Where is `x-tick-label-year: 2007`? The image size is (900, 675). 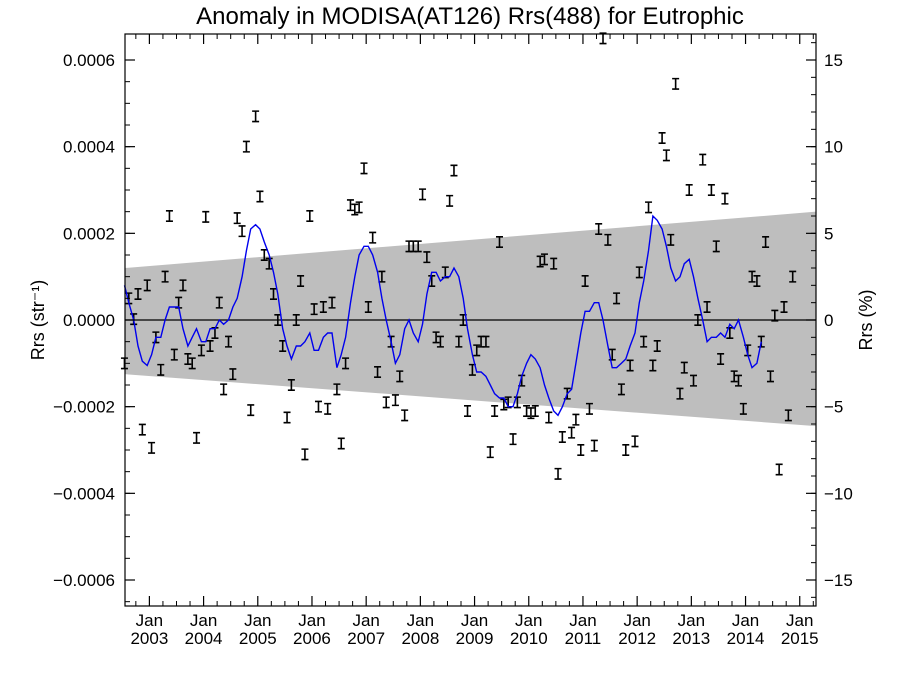
x-tick-label-year: 2007 is located at coordinates (366, 638).